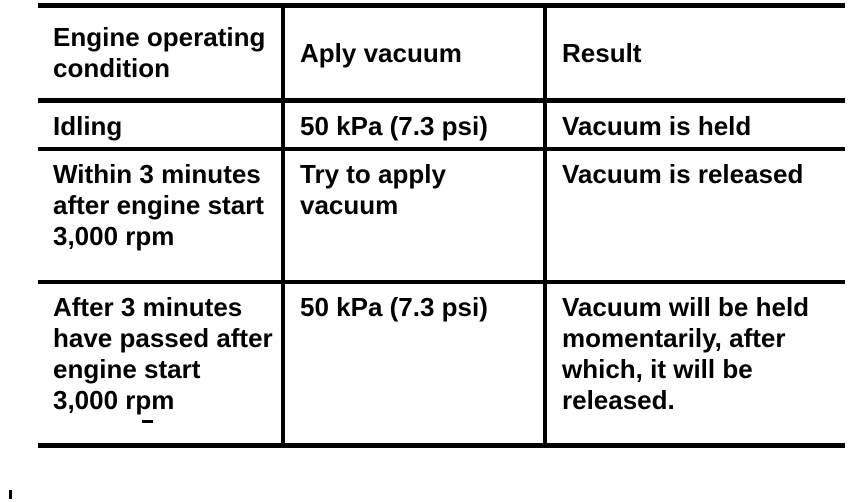  I want to click on cell-result: Vacuum is released, so click(695, 216).